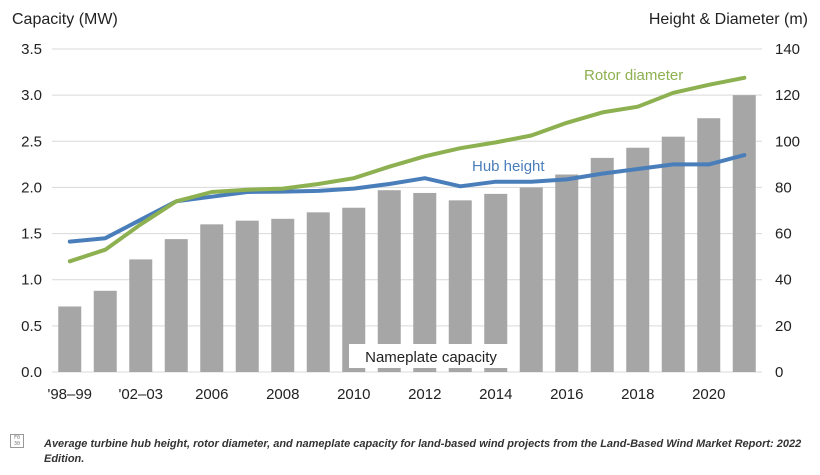 The width and height of the screenshot is (820, 475). Describe the element at coordinates (65, 19) in the screenshot. I see `left-axis-title: Capacity (MW)` at that location.